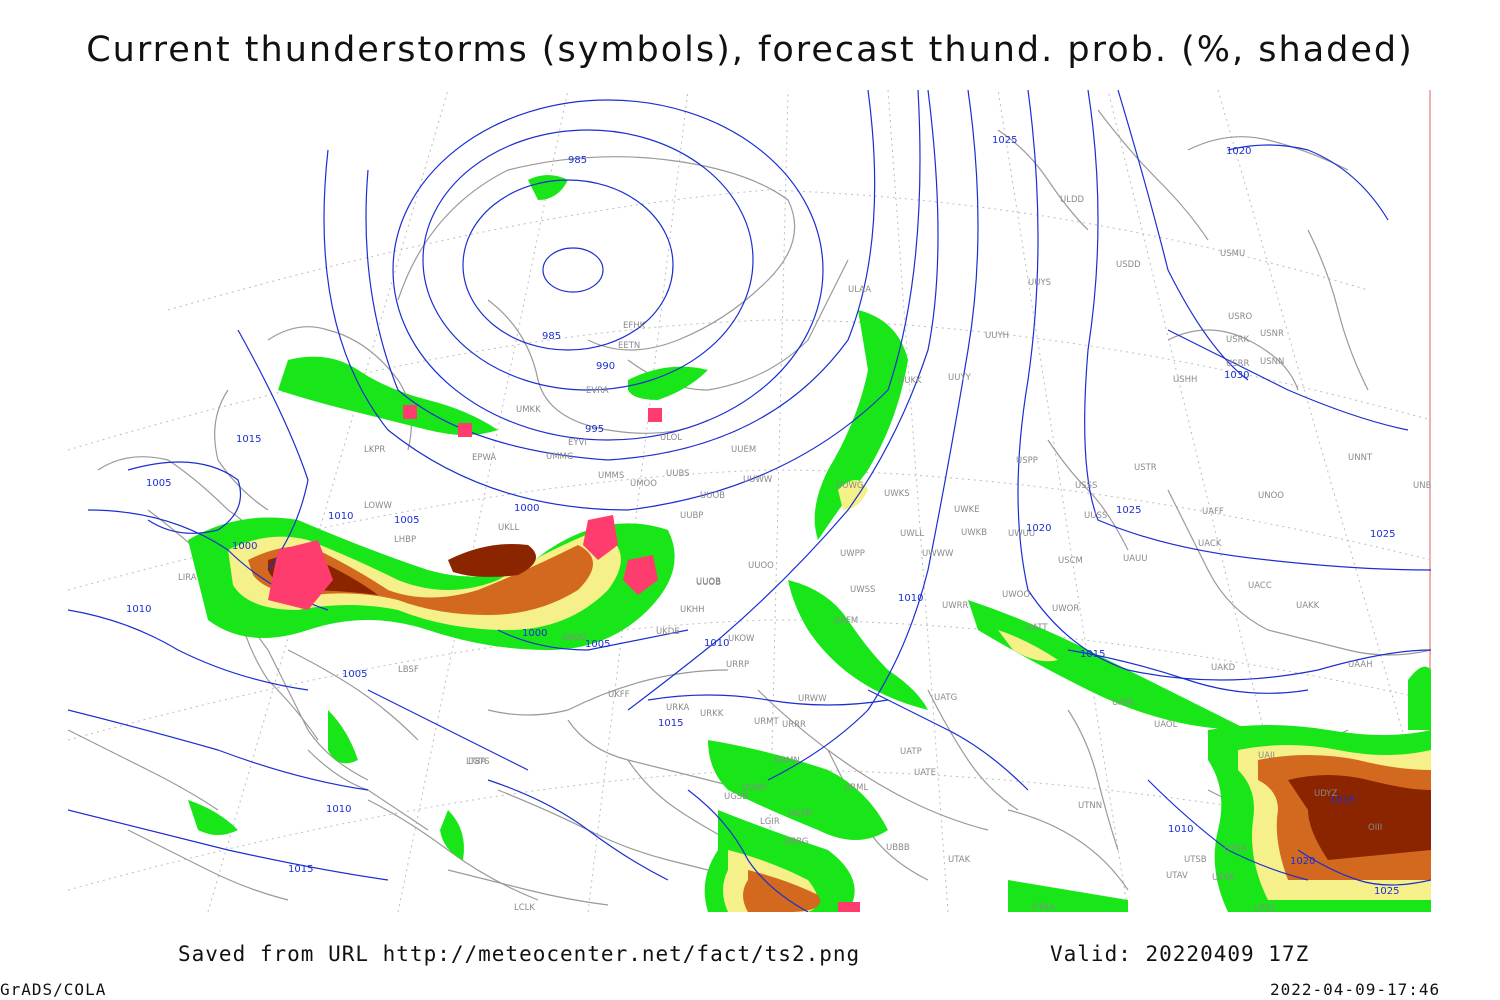 The height and width of the screenshot is (1000, 1500). What do you see at coordinates (692, 610) in the screenshot?
I see `station-label: UKHH` at bounding box center [692, 610].